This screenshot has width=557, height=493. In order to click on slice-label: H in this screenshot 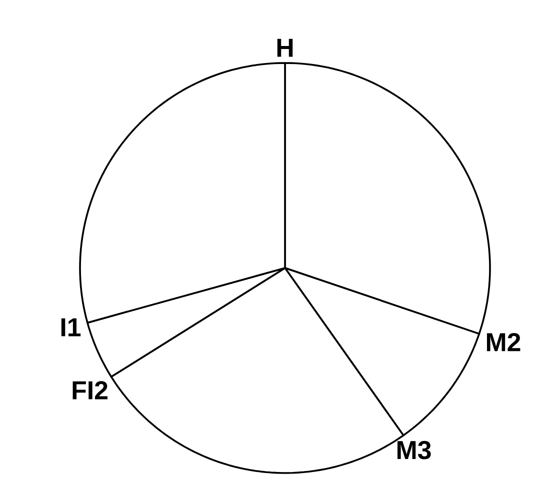, I will do `click(285, 47)`.